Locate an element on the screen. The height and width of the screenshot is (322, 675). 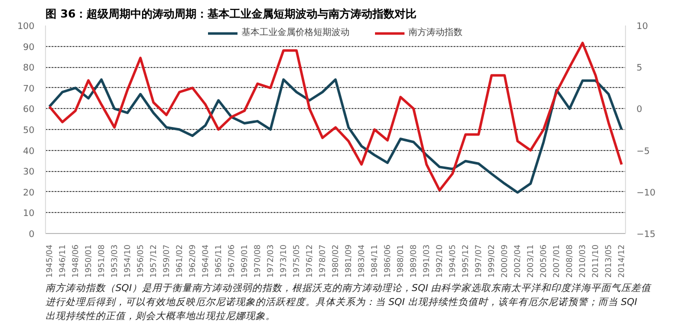
x-tick-label: 1975/05 is located at coordinates (296, 261).